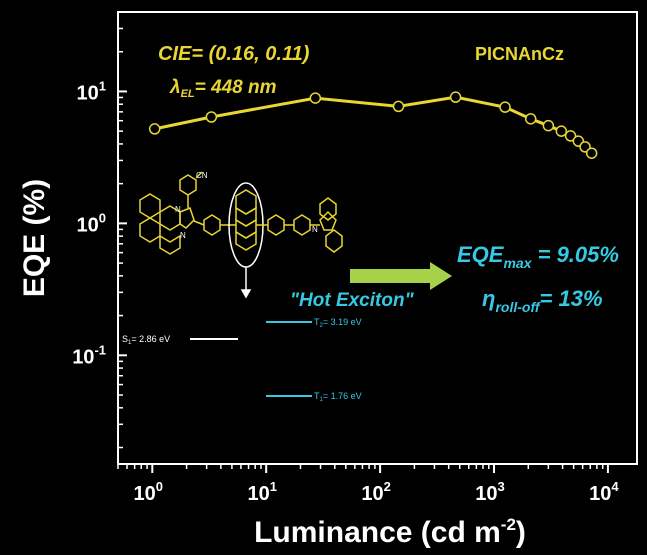  What do you see at coordinates (352, 300) in the screenshot?
I see `hot-exciton-label: "Hot Exciton"` at bounding box center [352, 300].